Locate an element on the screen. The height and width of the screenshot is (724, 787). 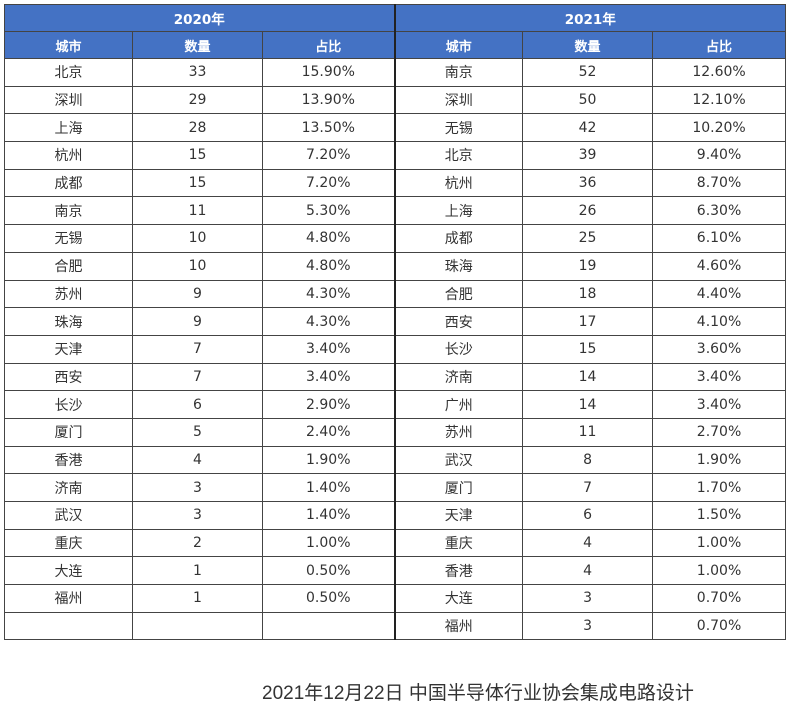
table-row: 深圳 29 13.90% 深圳 50 12.10% is located at coordinates (395, 100).